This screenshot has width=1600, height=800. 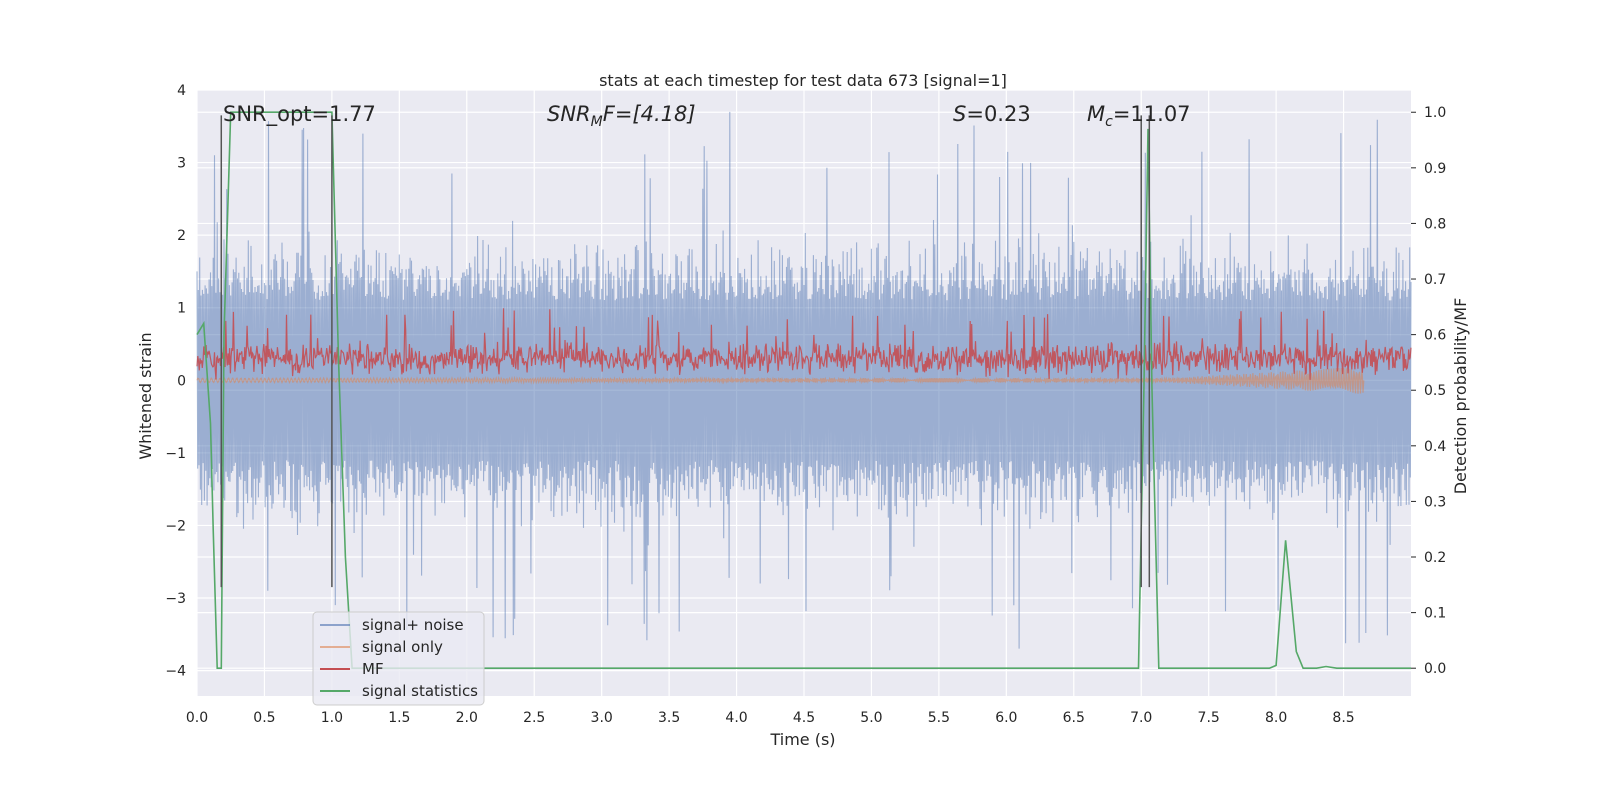 What do you see at coordinates (1209, 718) in the screenshot?
I see `x-tick-label: 7.5` at bounding box center [1209, 718].